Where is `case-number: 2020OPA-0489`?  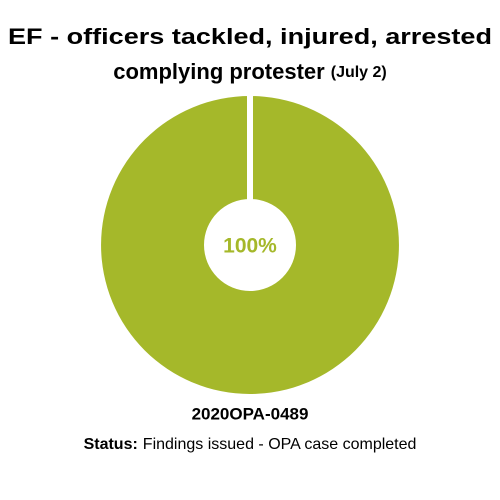 case-number: 2020OPA-0489 is located at coordinates (250, 413).